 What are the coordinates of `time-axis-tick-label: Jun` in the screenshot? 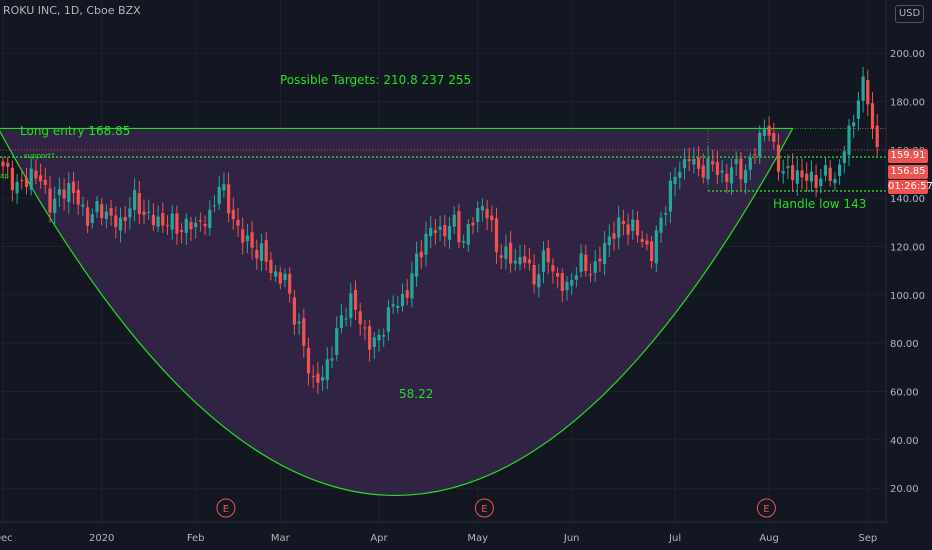 It's located at (571, 538).